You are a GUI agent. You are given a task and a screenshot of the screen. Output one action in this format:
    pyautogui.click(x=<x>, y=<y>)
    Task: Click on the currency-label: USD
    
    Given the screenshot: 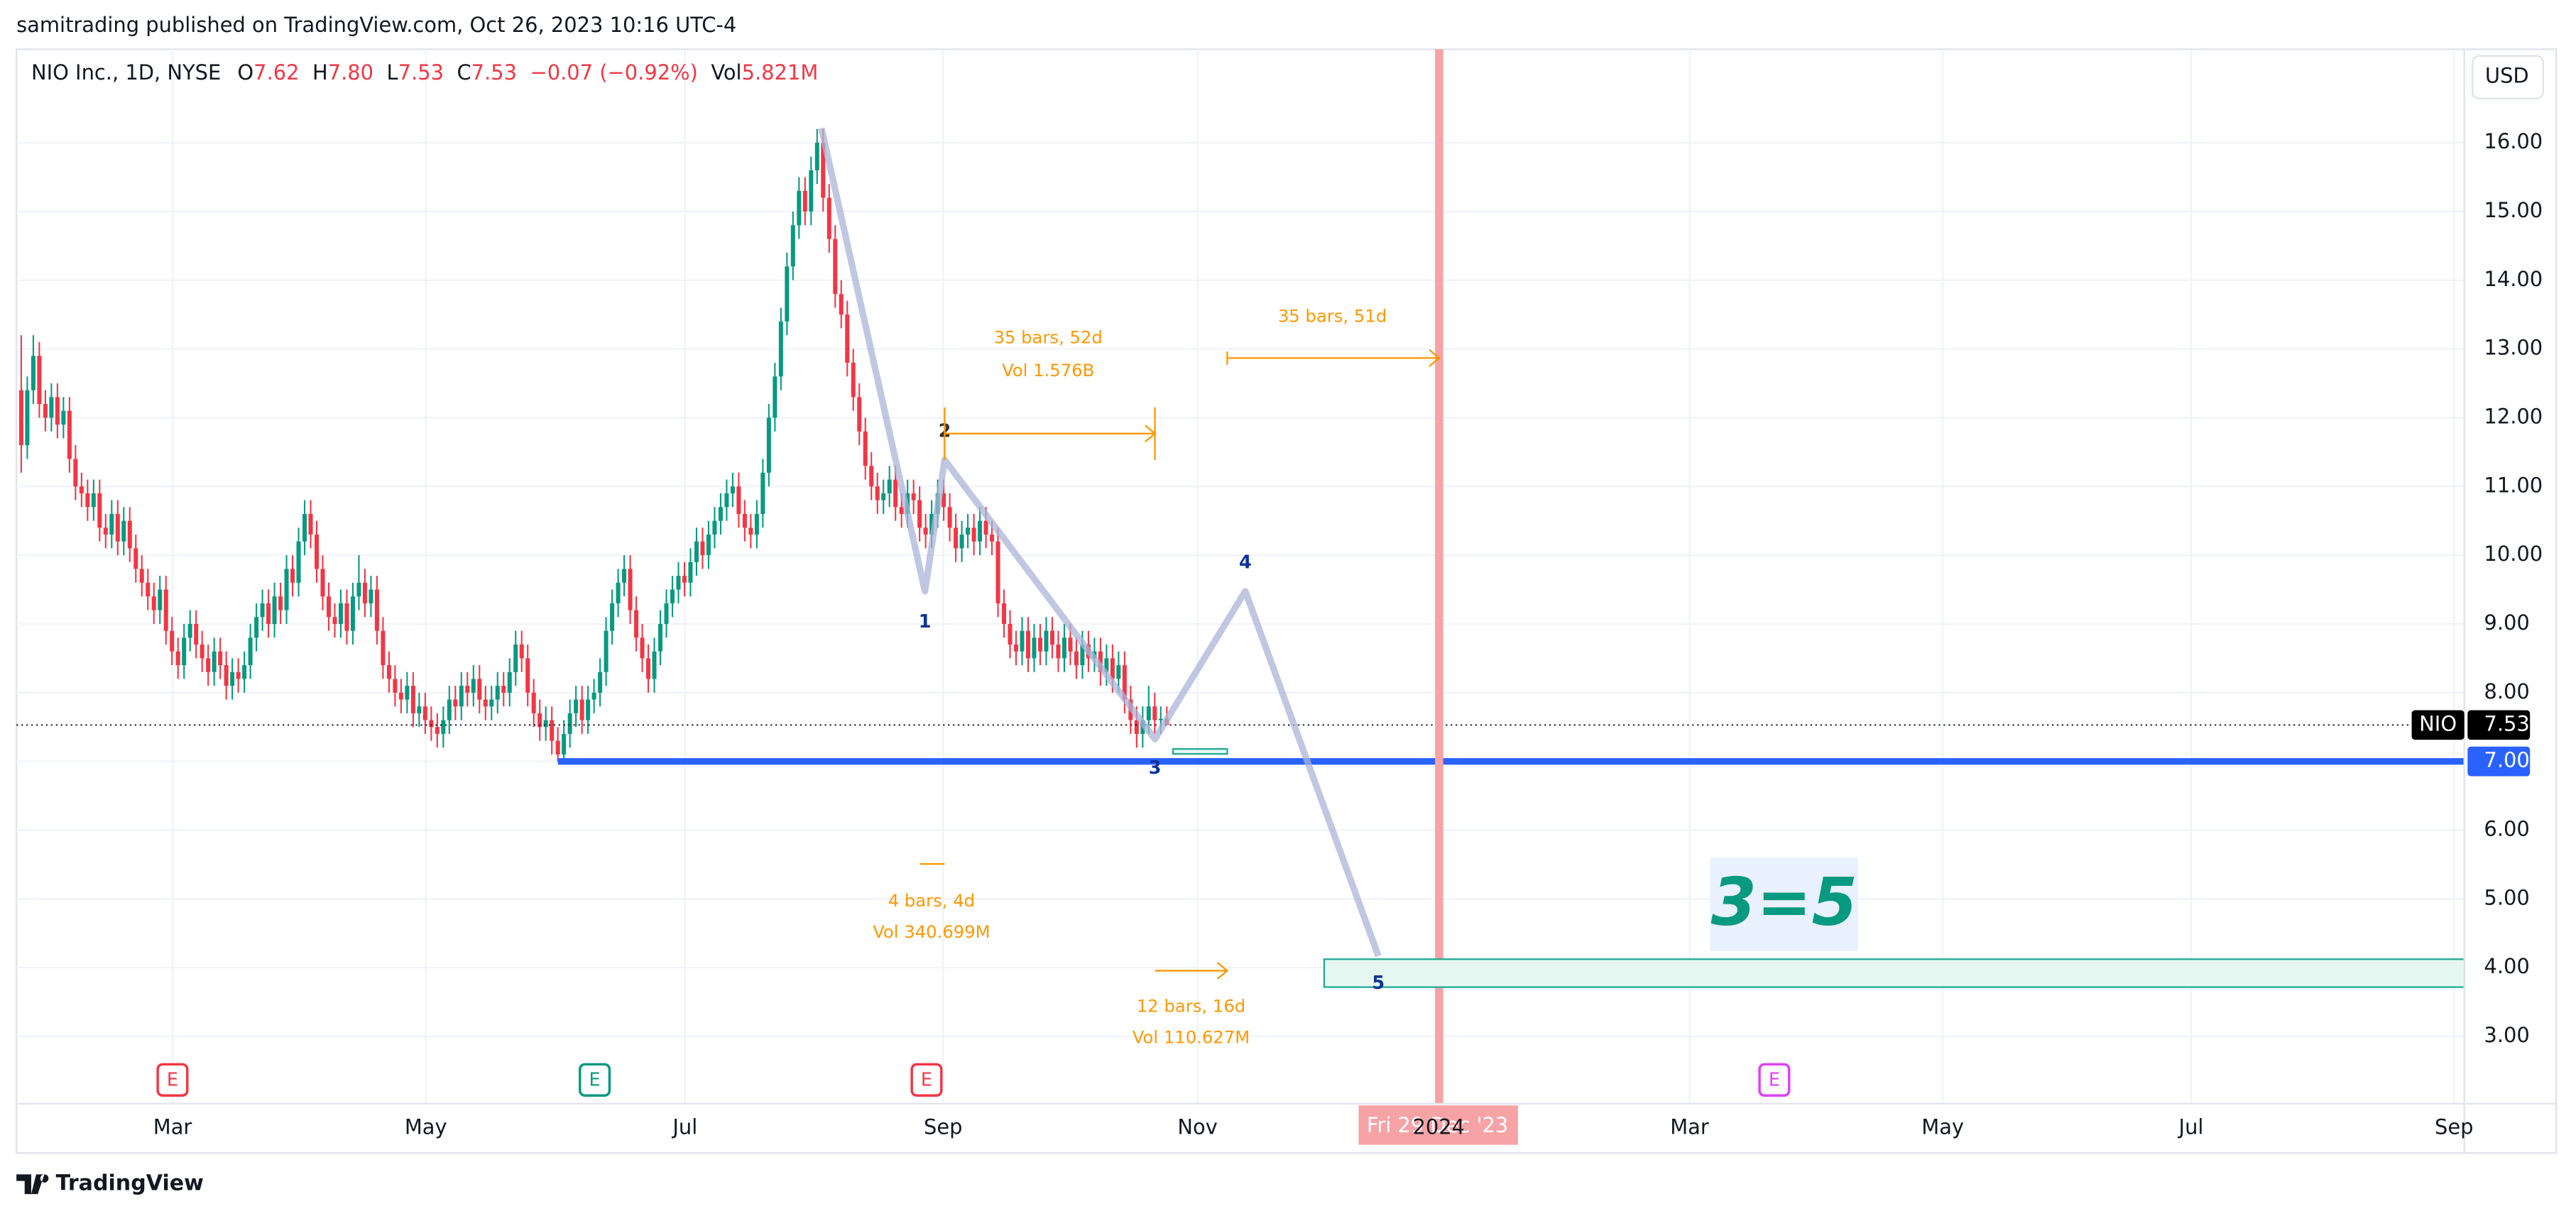 What is the action you would take?
    pyautogui.click(x=2507, y=76)
    